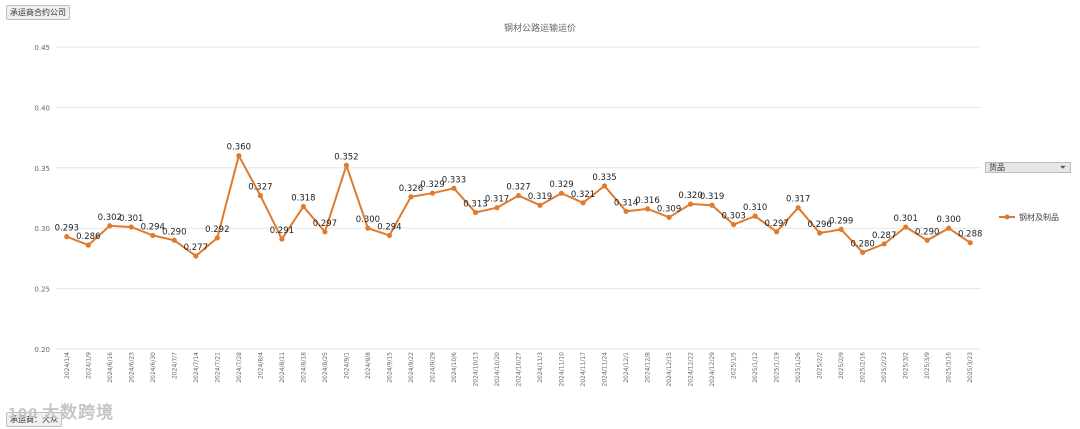  Describe the element at coordinates (325, 367) in the screenshot. I see `x-tick-label: 2024/8/25` at that location.